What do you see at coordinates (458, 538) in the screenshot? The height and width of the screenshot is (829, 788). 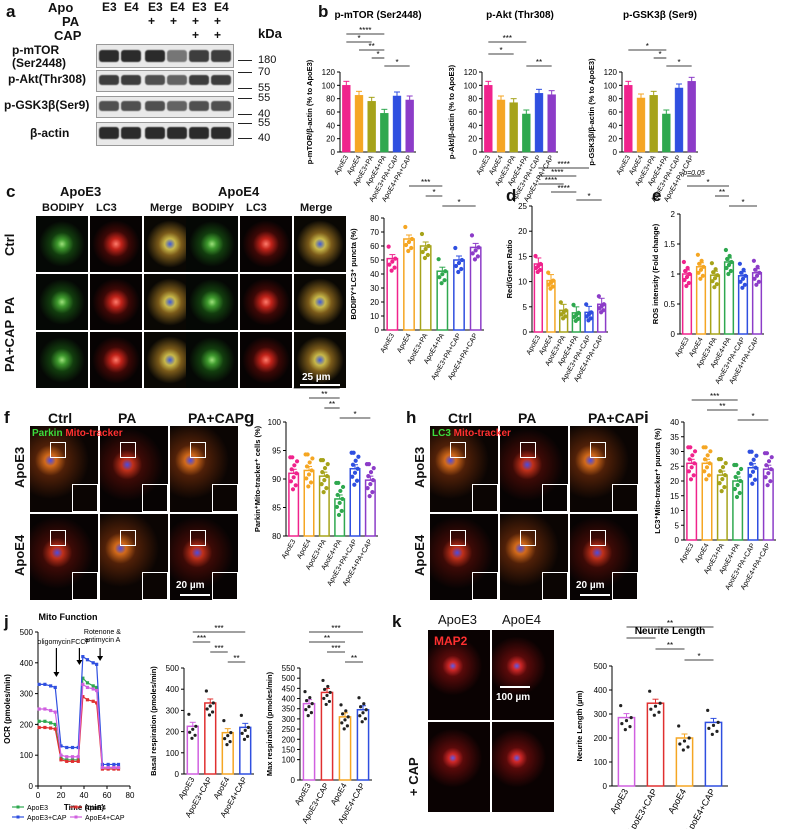 I see `inset-box` at bounding box center [458, 538].